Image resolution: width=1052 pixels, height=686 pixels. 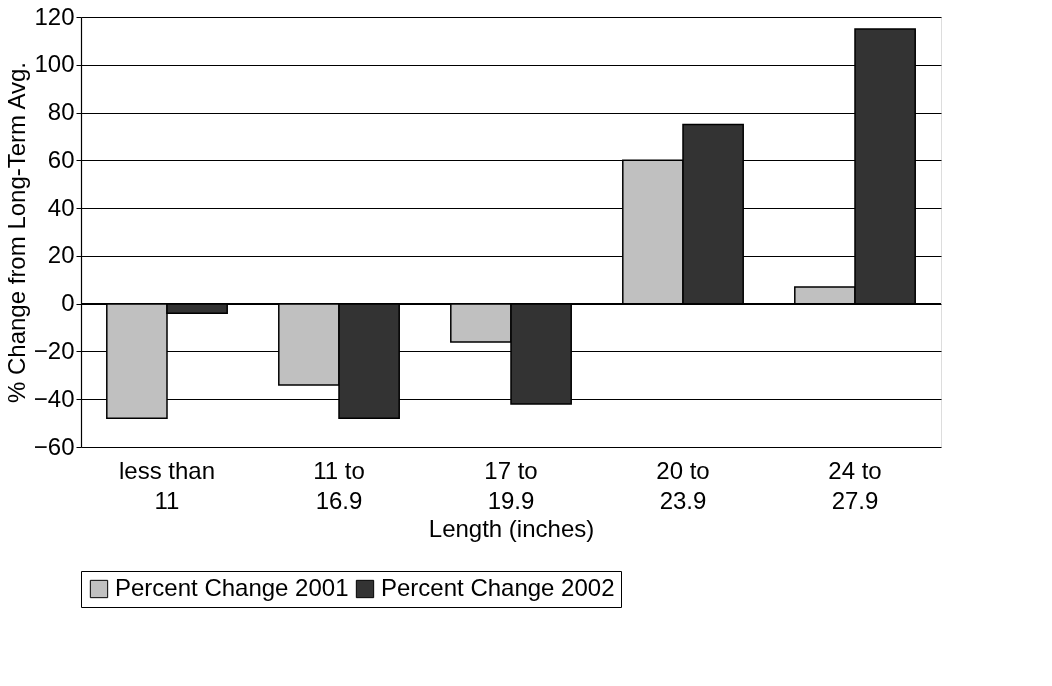 I want to click on x-tick-label: less than 11, so click(x=167, y=485).